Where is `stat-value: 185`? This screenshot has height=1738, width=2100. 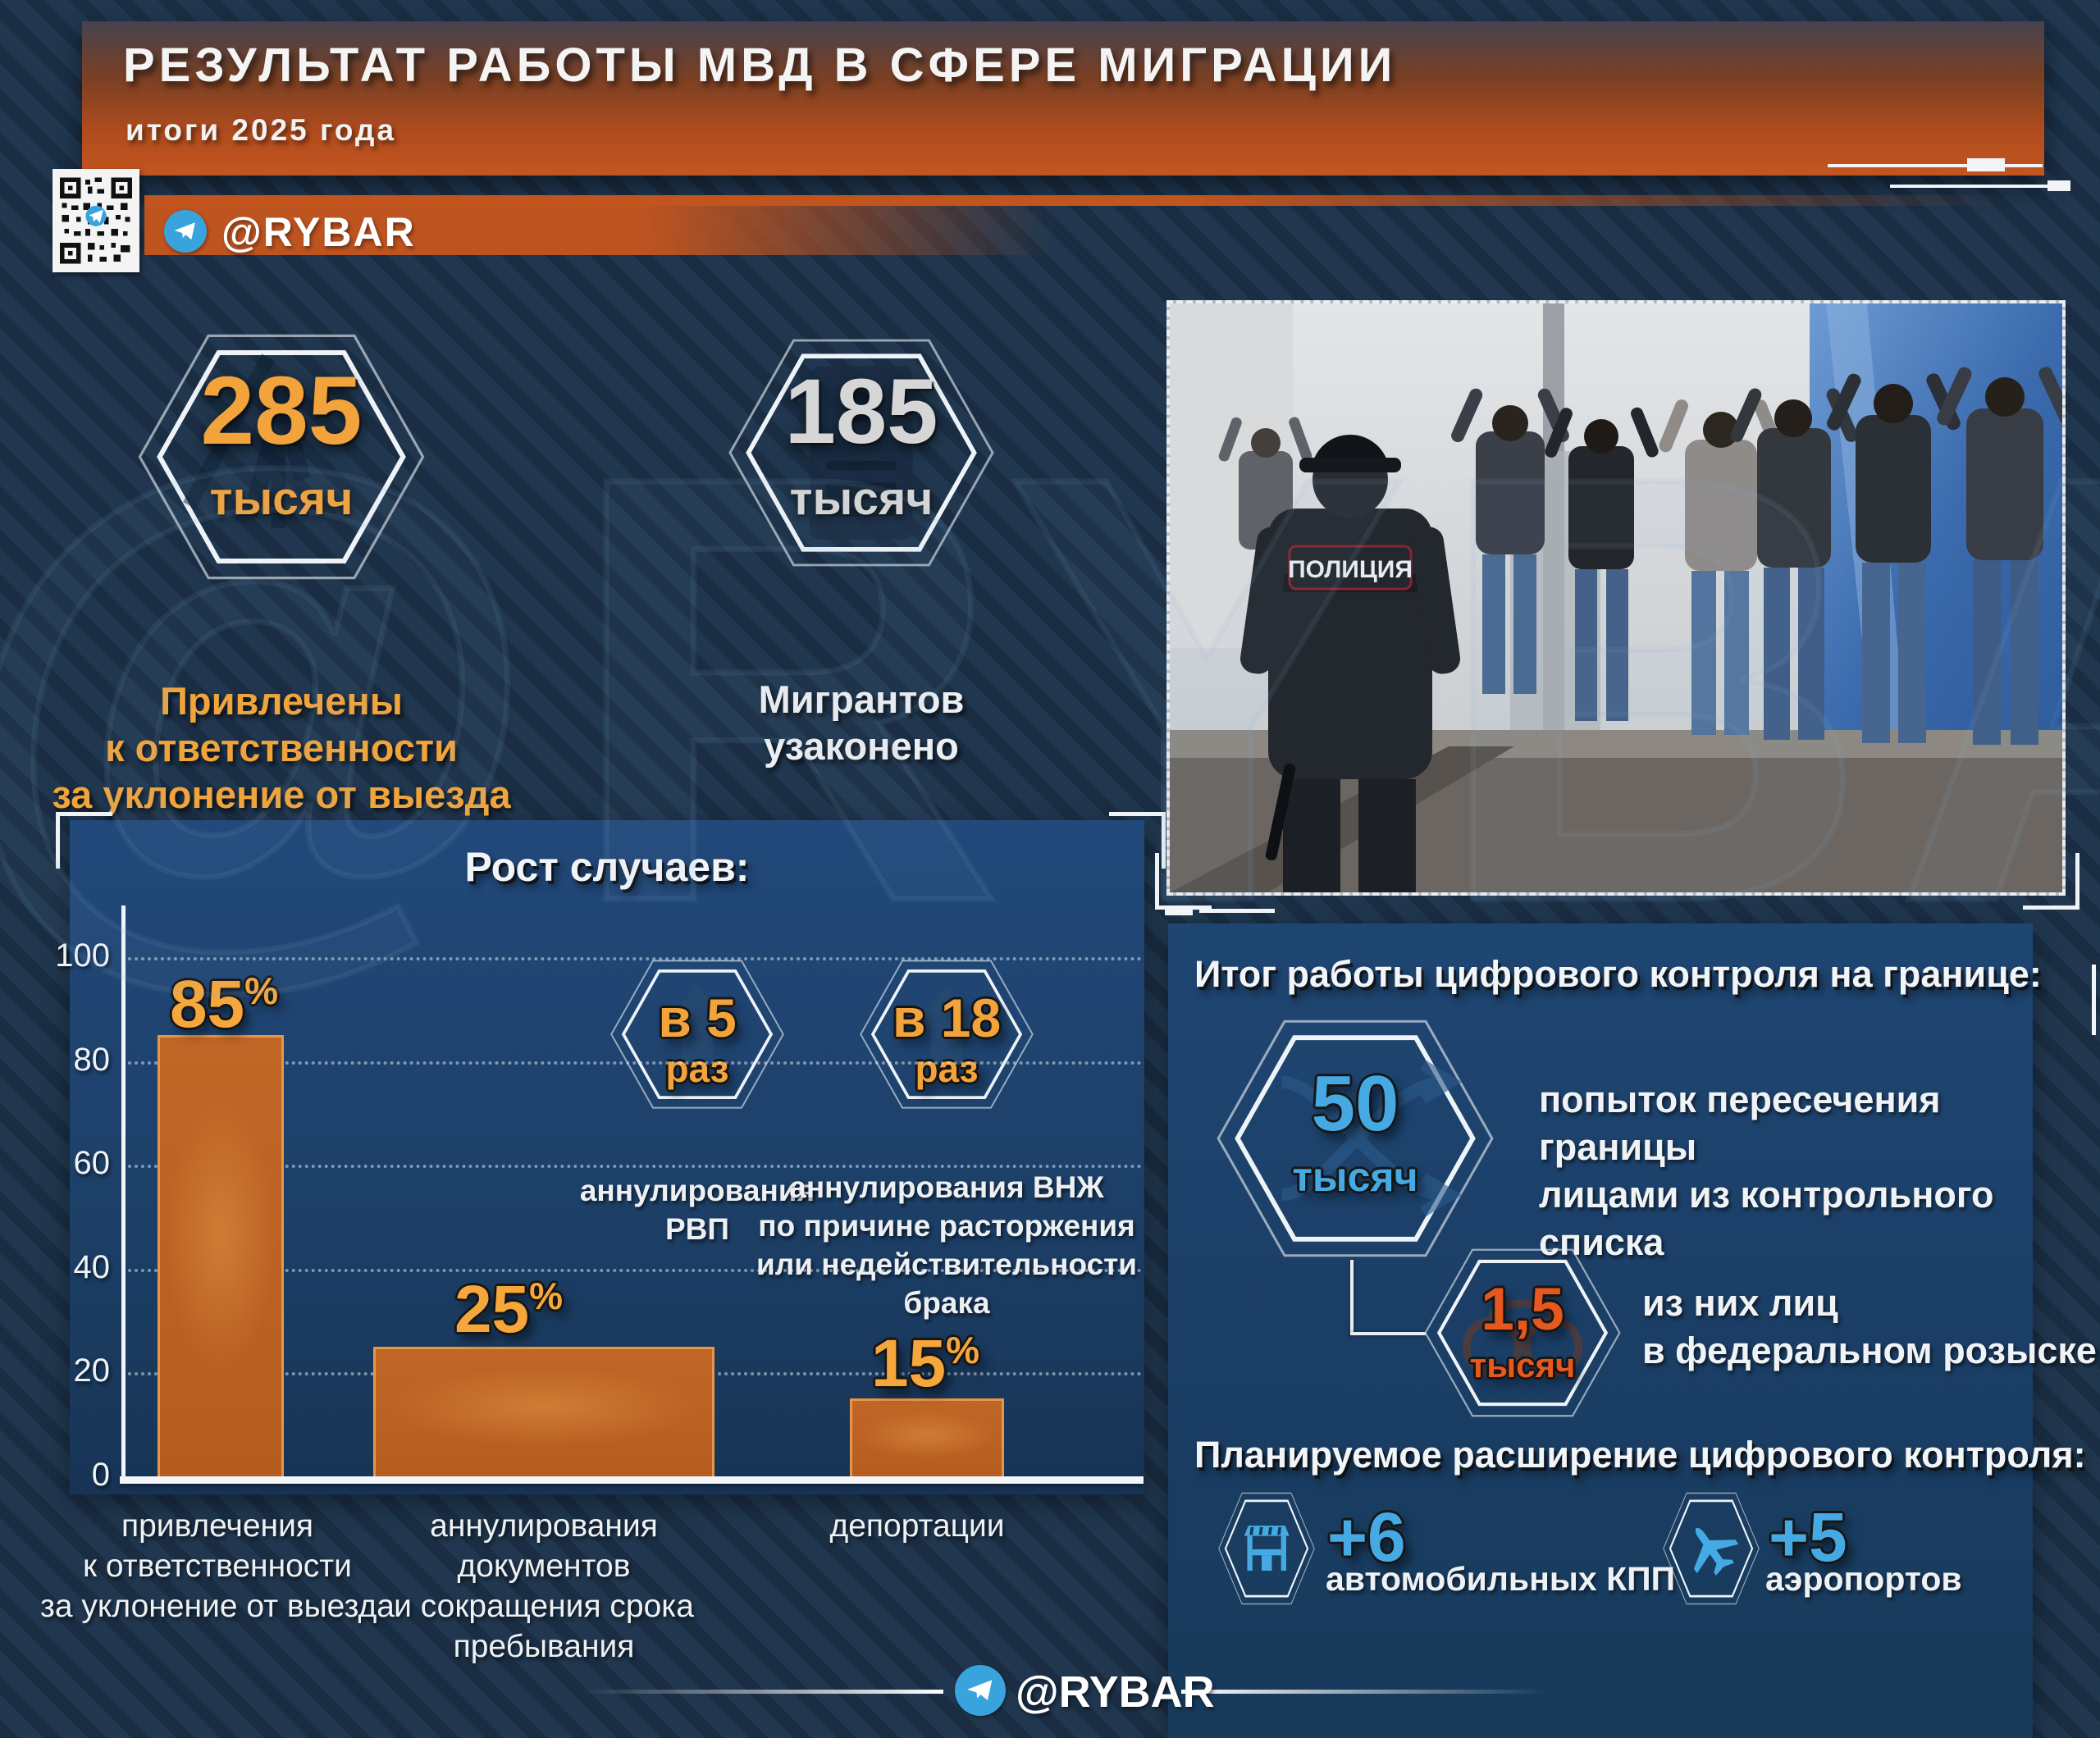
stat-value: 185 is located at coordinates (861, 411).